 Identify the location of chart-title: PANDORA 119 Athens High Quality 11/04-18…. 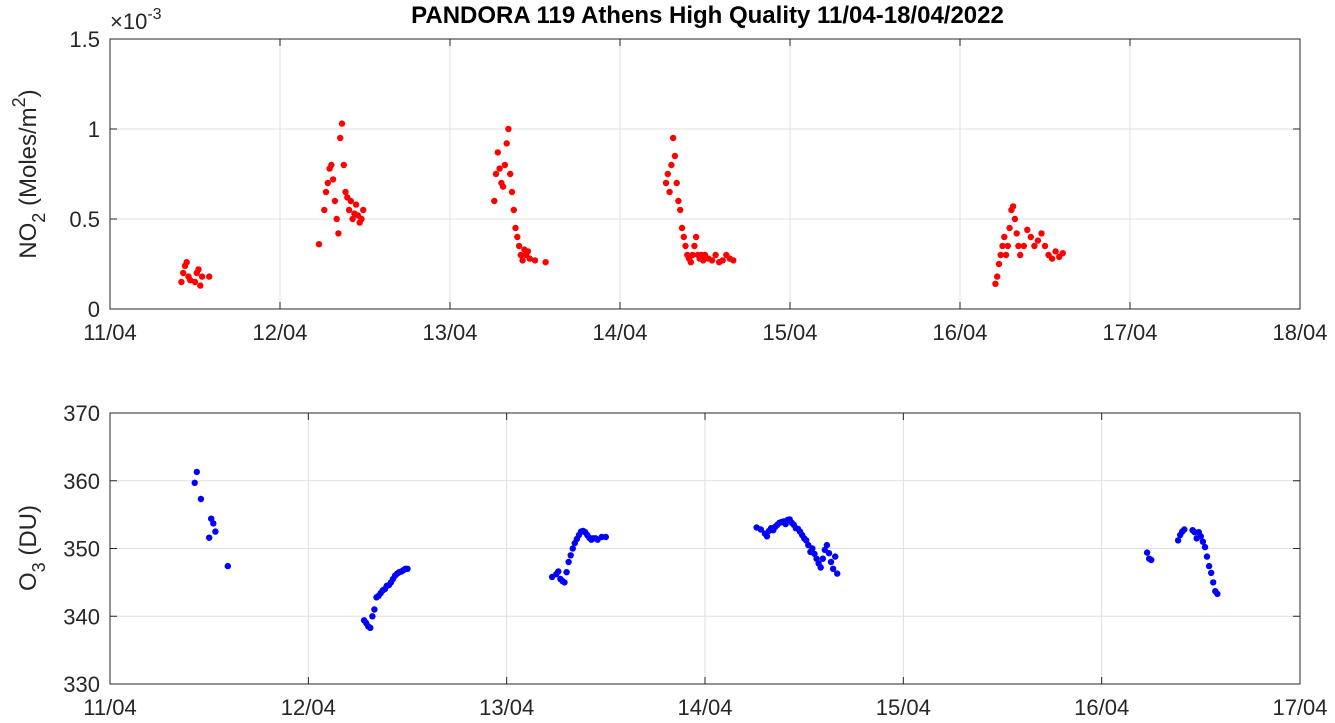
(707, 15).